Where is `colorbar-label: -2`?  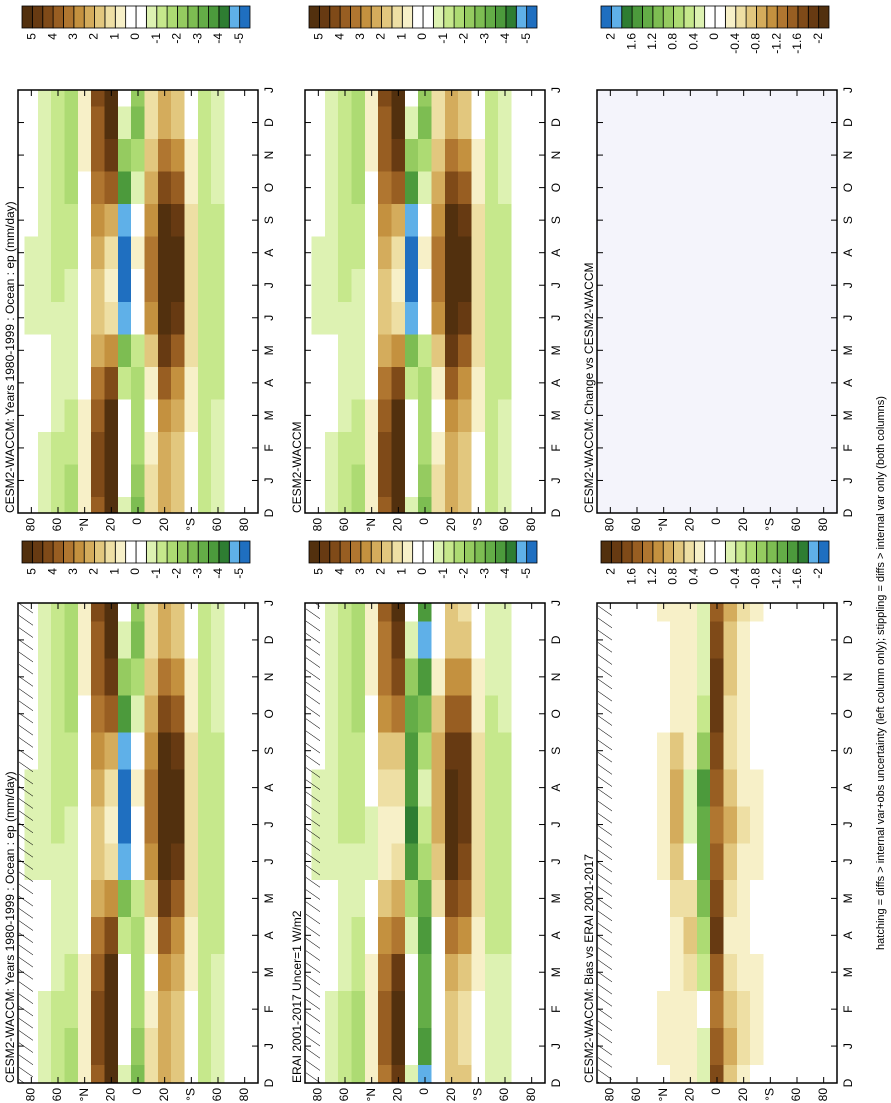
colorbar-label: -2 is located at coordinates (818, 573).